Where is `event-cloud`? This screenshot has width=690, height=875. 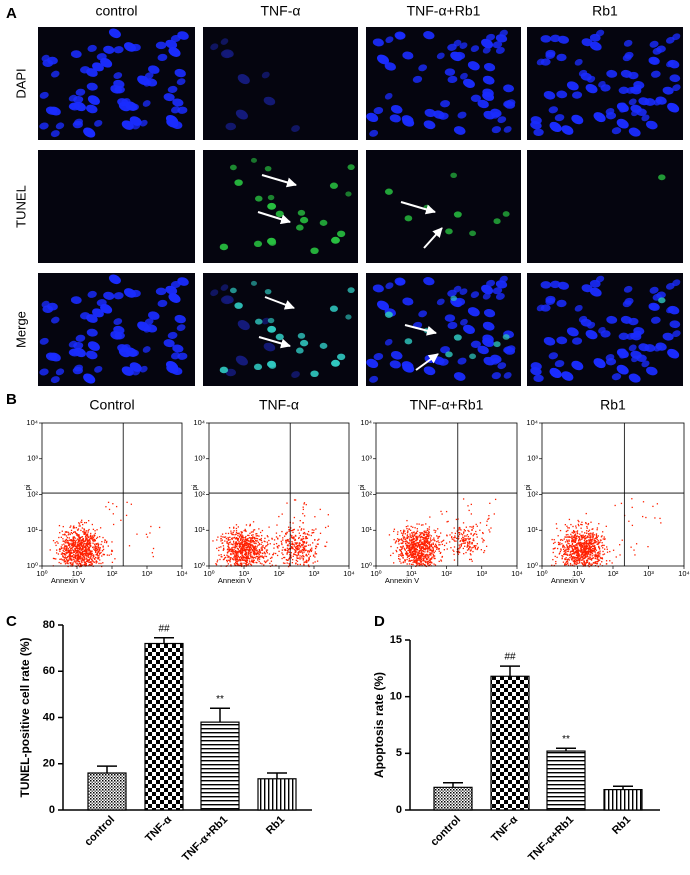 event-cloud is located at coordinates (606, 532).